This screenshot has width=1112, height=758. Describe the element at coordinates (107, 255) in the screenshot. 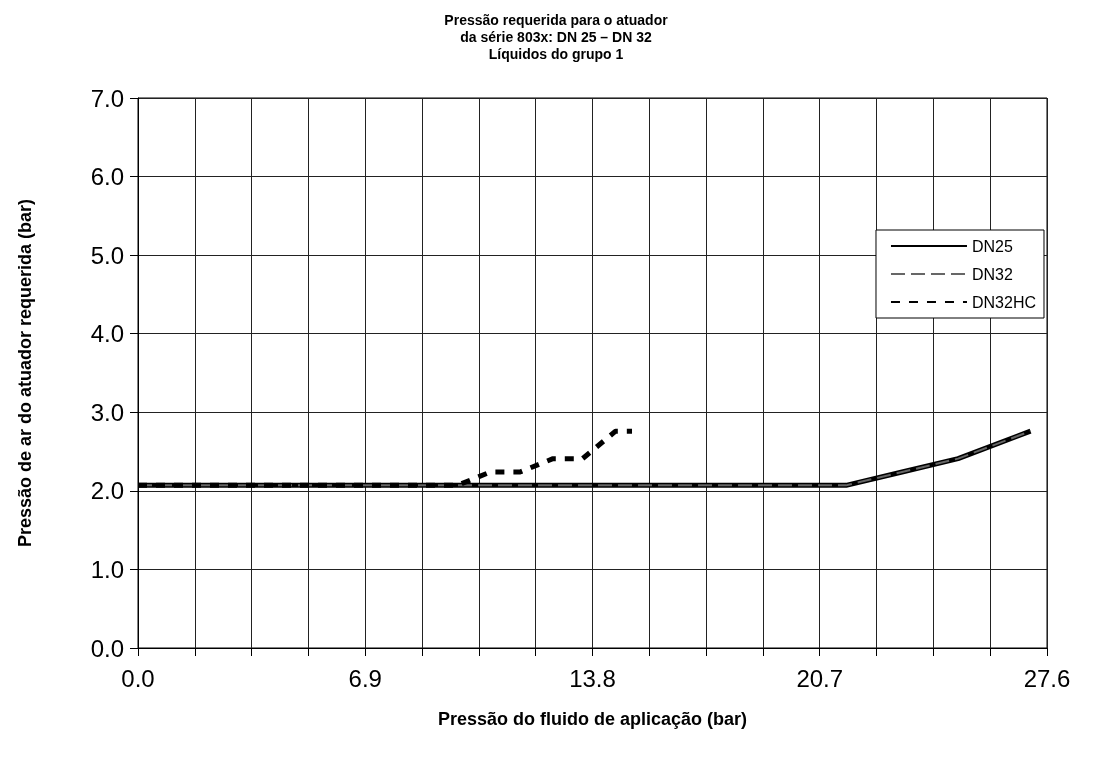

I see `y-tick-label: 5.0` at that location.